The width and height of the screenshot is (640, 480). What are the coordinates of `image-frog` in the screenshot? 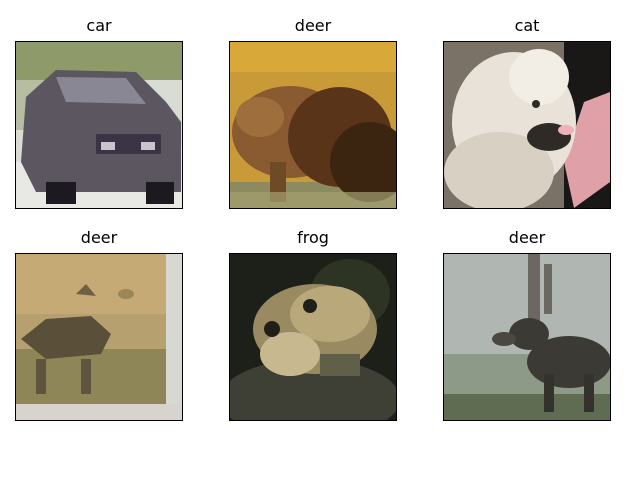 It's located at (313, 337).